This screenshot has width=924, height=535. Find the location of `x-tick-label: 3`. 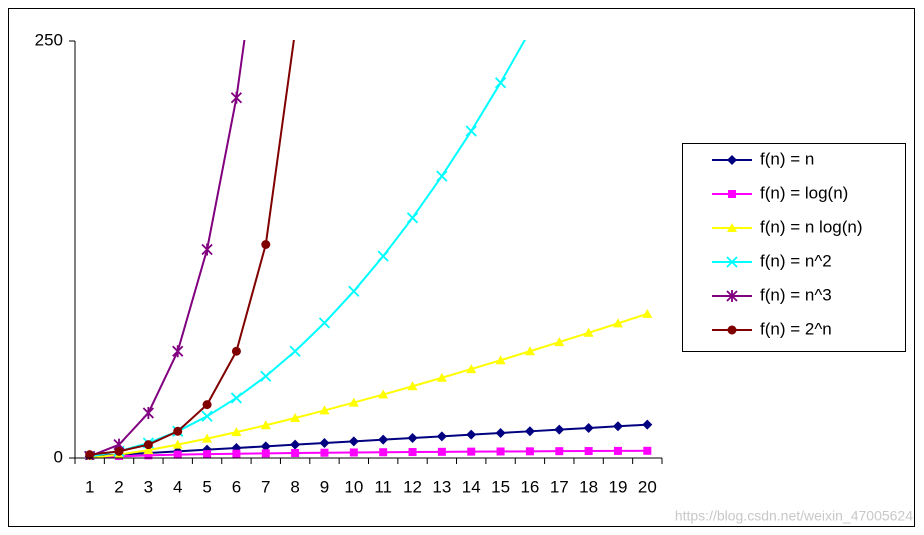

x-tick-label: 3 is located at coordinates (148, 486).